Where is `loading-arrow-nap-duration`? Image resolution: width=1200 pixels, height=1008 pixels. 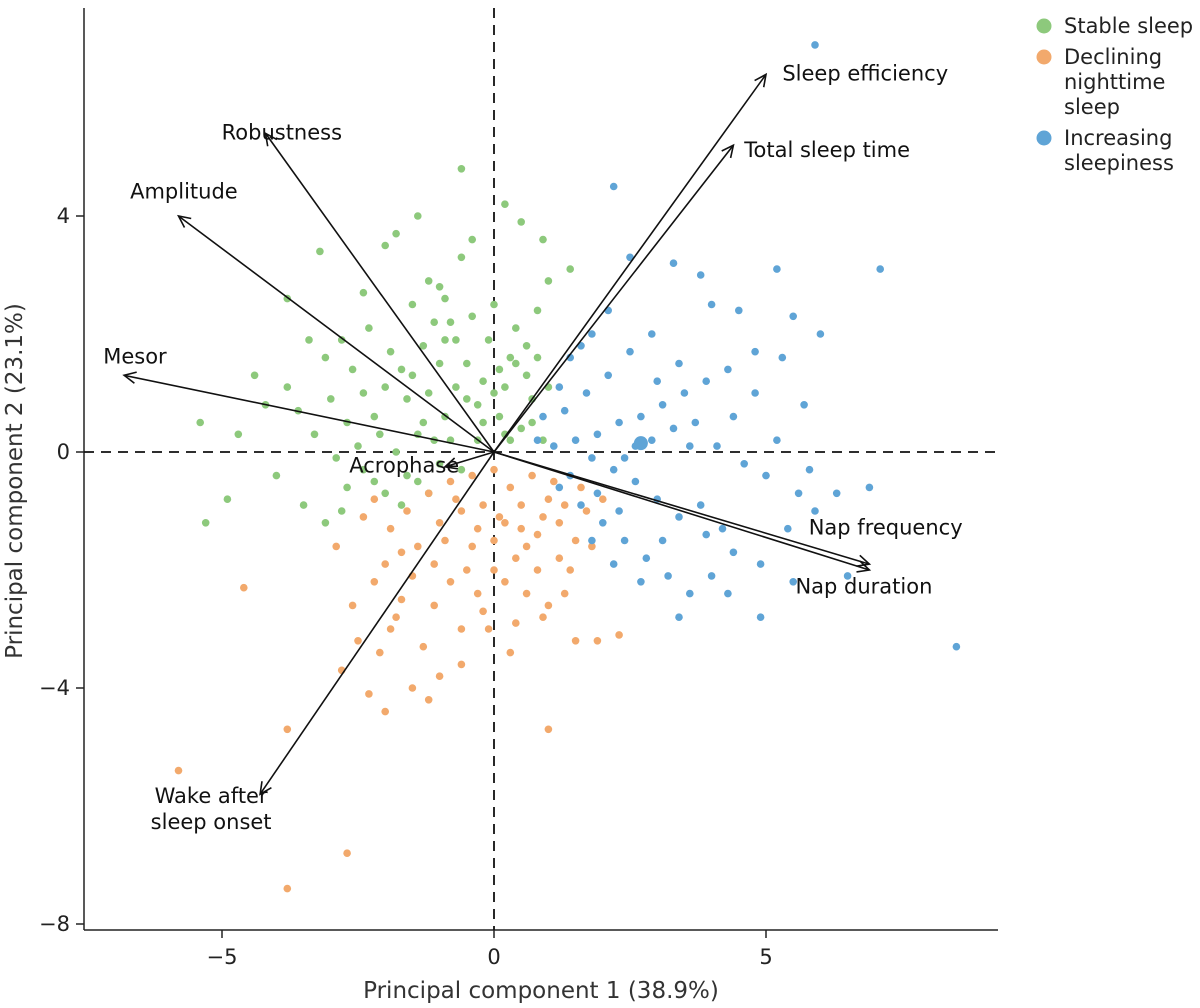
loading-arrow-nap-duration is located at coordinates (681, 511).